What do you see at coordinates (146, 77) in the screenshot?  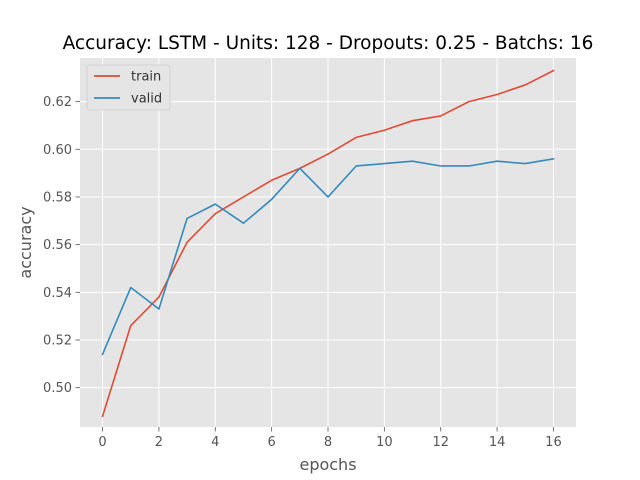 I see `legend-label-train: train` at bounding box center [146, 77].